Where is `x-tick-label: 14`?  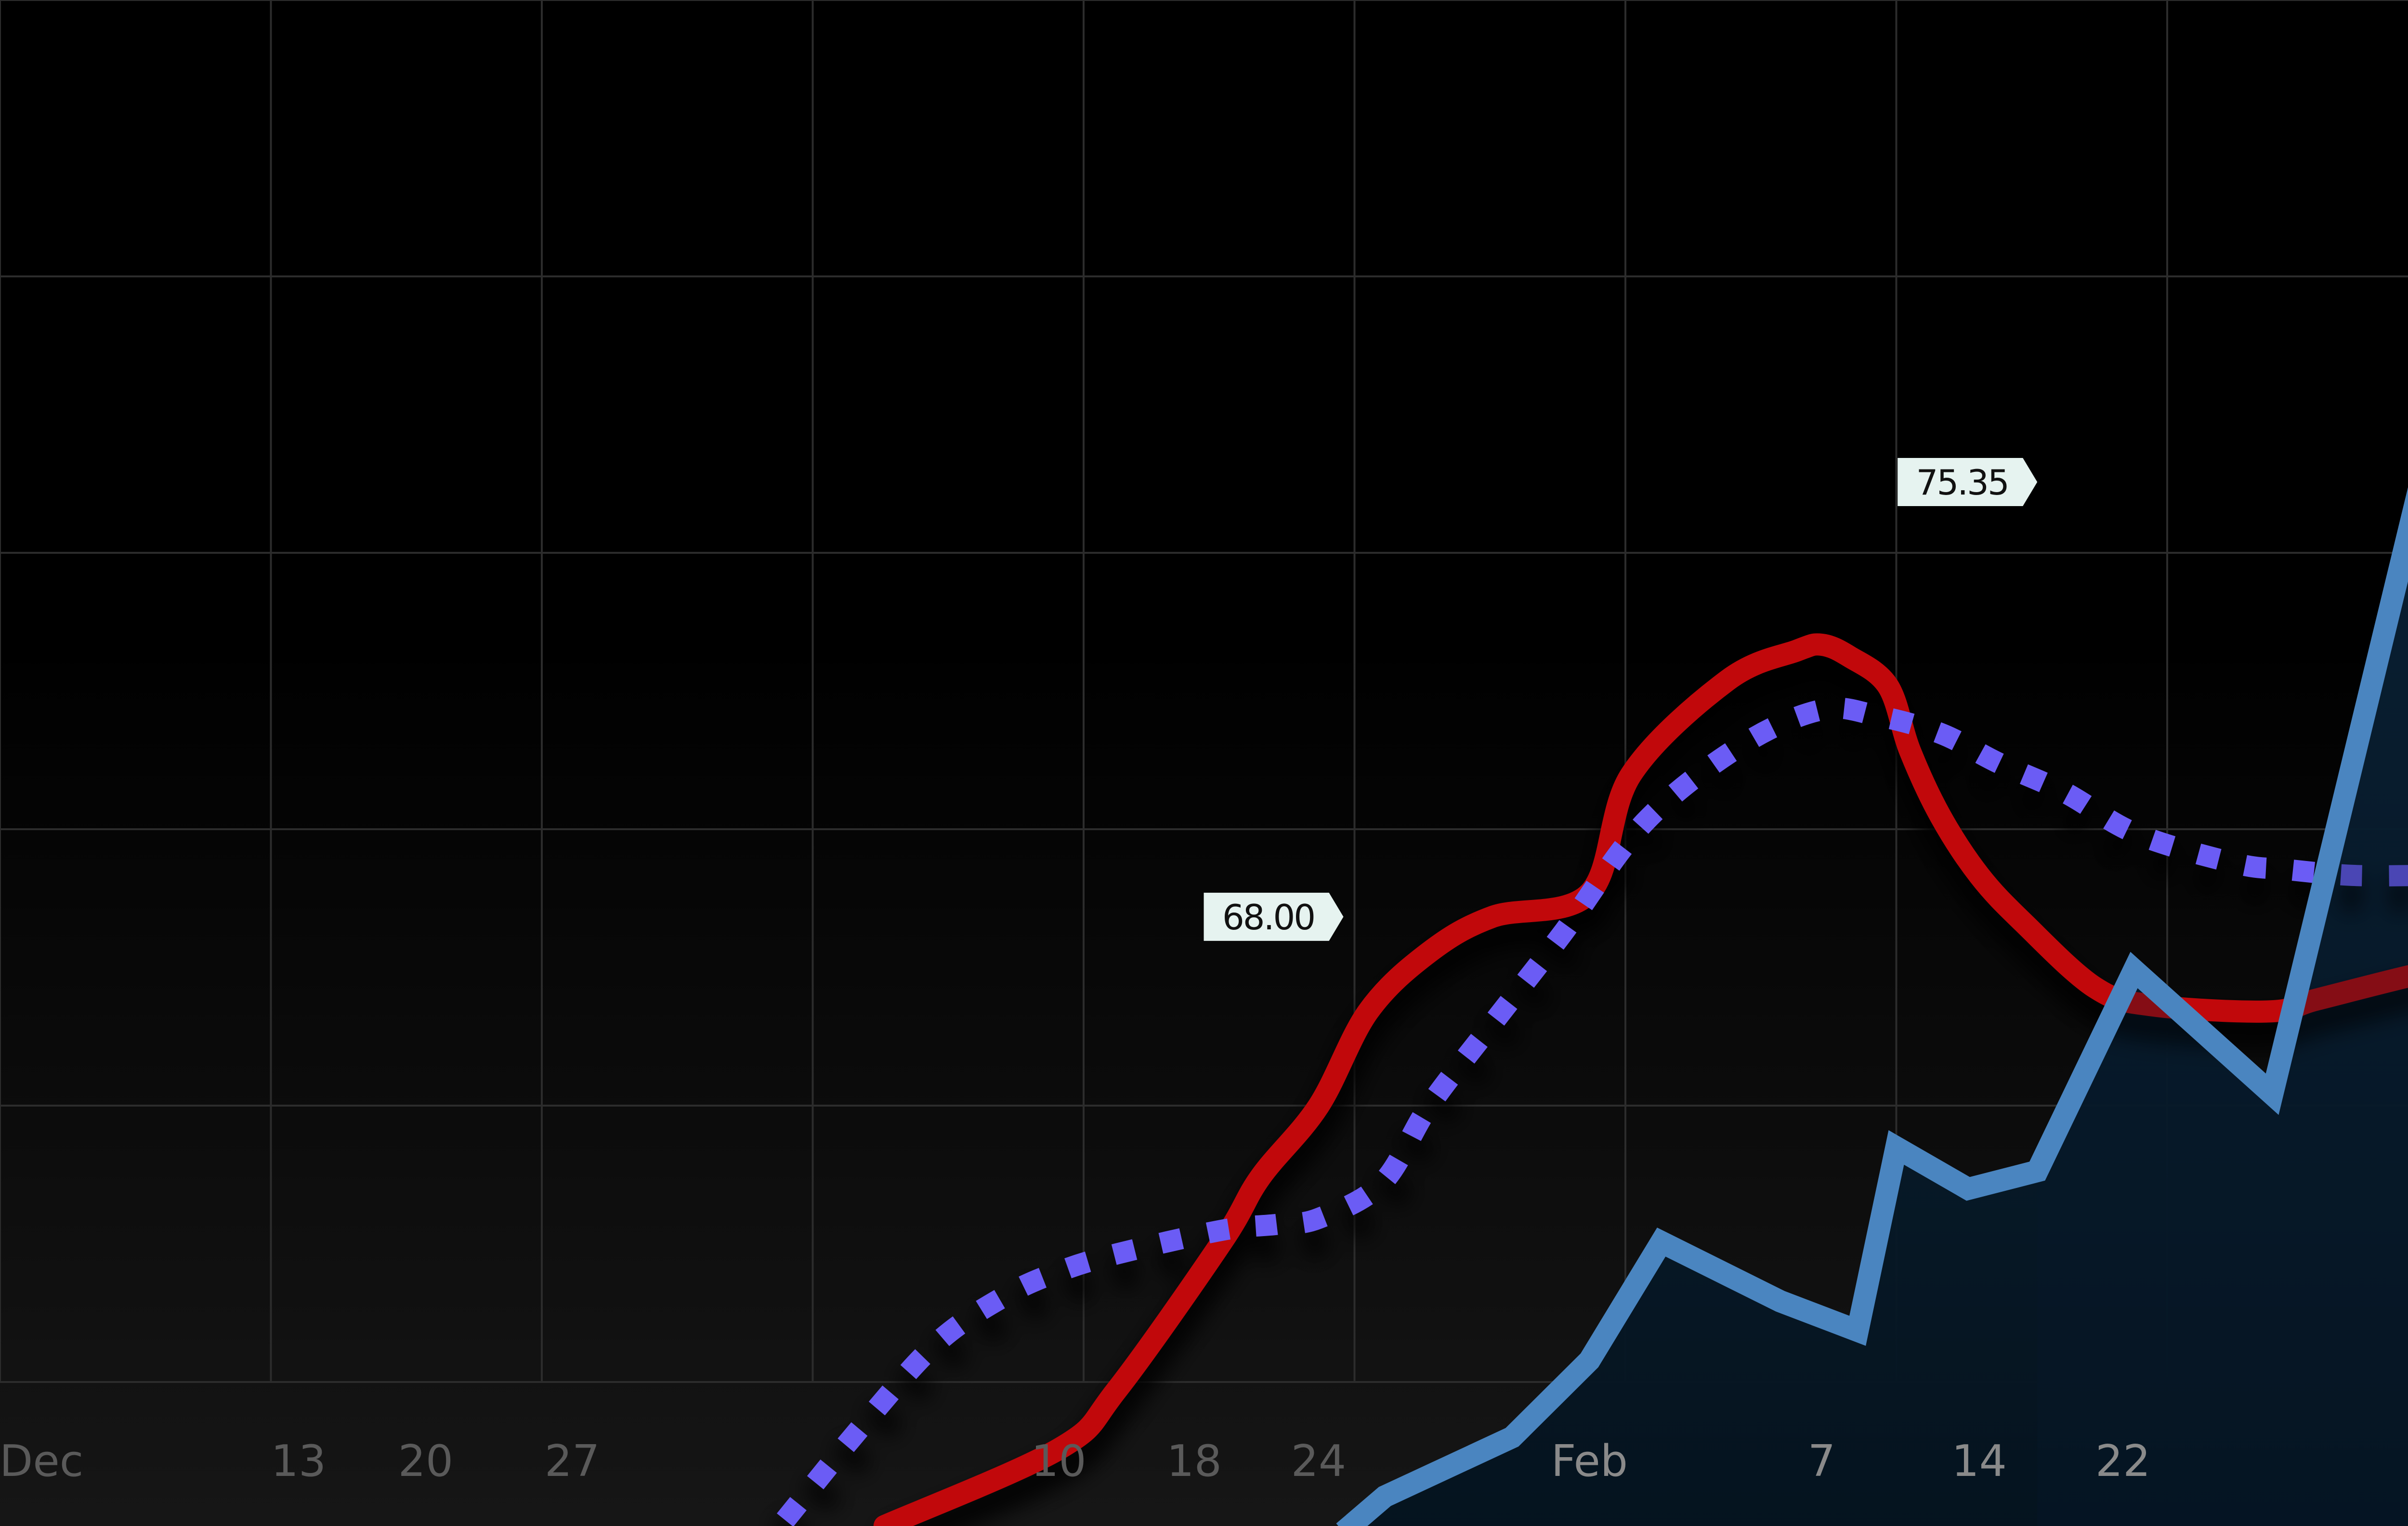
x-tick-label: 14 is located at coordinates (1979, 1461).